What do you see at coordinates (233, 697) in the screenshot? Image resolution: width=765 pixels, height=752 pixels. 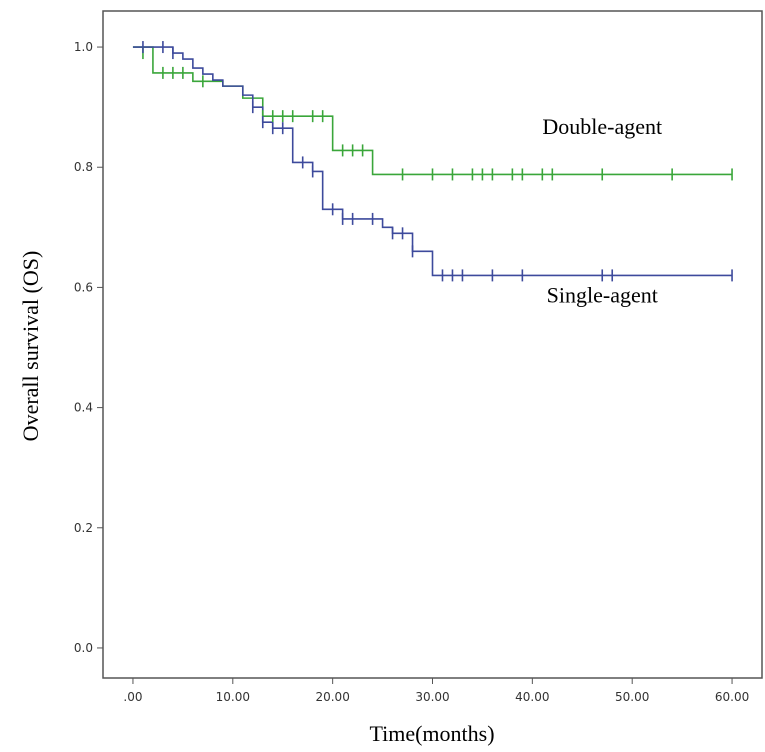 I see `x-tick-label: 10.00` at bounding box center [233, 697].